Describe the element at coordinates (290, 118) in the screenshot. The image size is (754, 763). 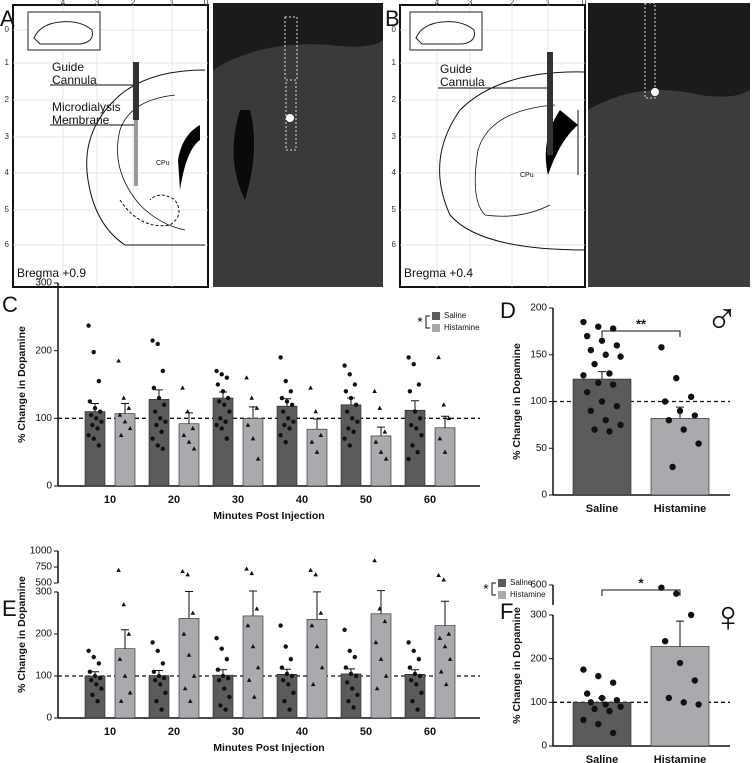
I see `probe-spot` at that location.